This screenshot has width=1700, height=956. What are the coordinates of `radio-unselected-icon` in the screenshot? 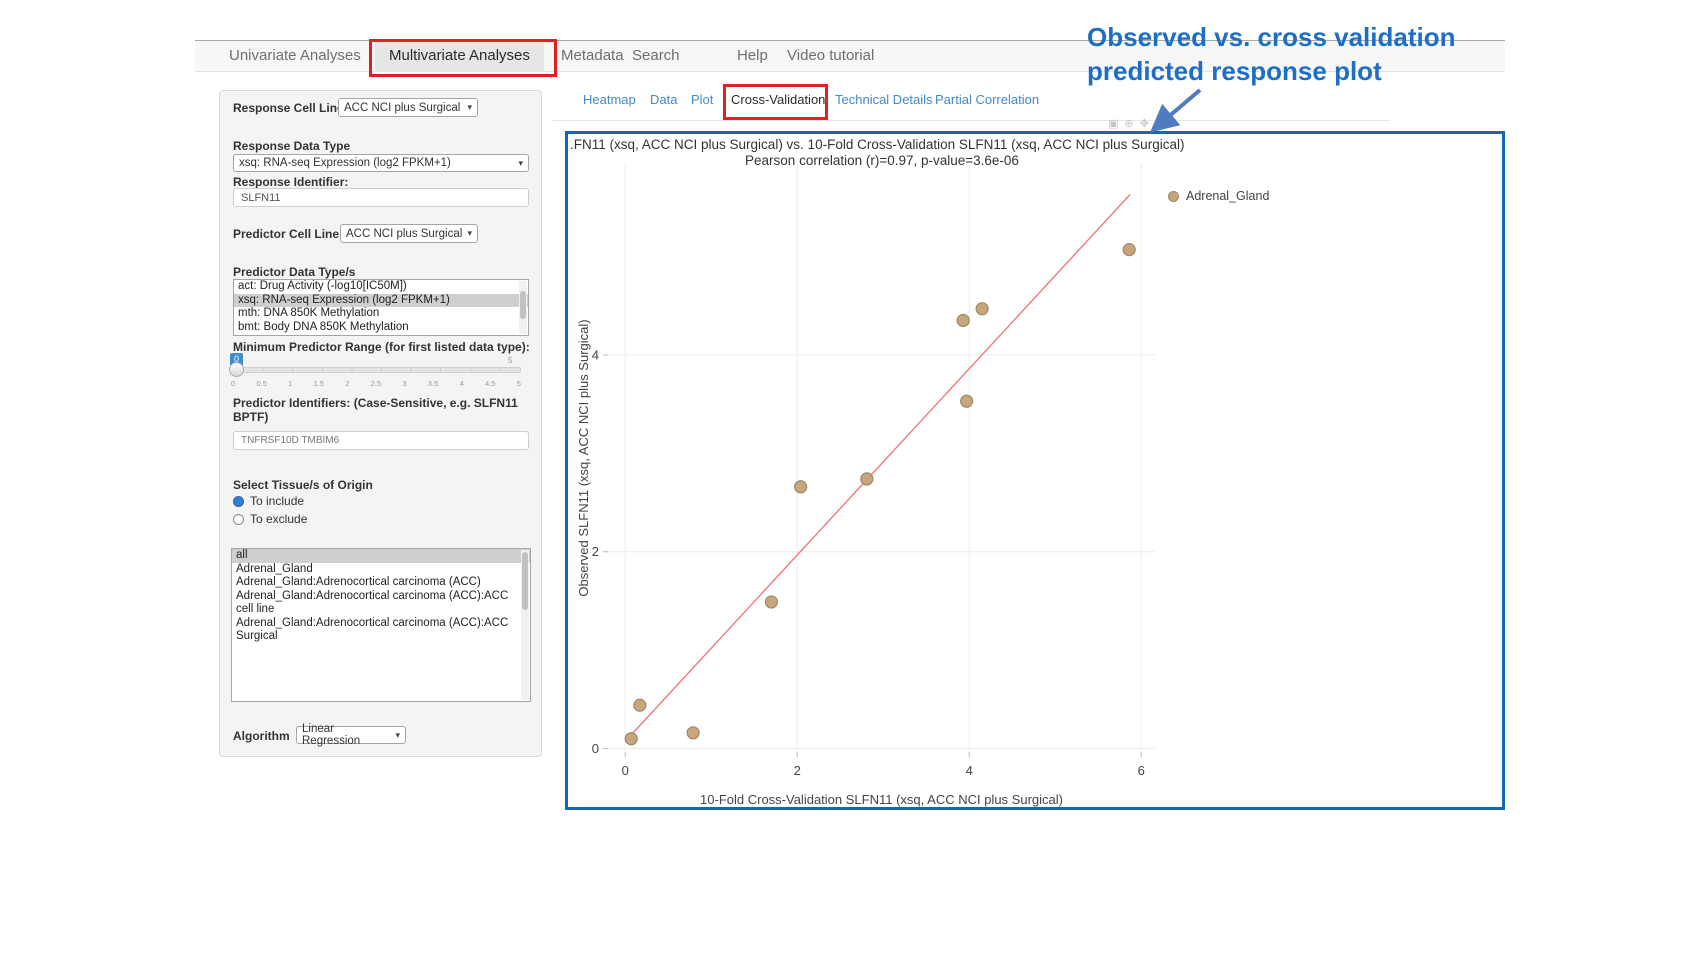 It's located at (238, 519).